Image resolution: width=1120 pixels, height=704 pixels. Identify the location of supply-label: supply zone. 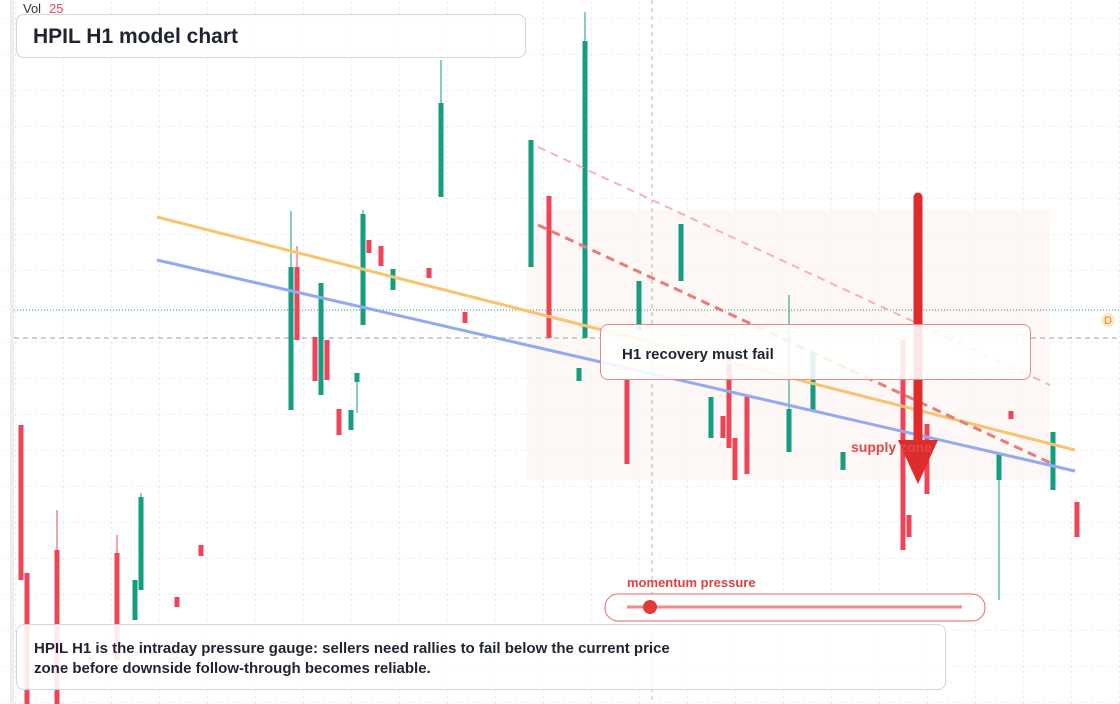
(891, 447).